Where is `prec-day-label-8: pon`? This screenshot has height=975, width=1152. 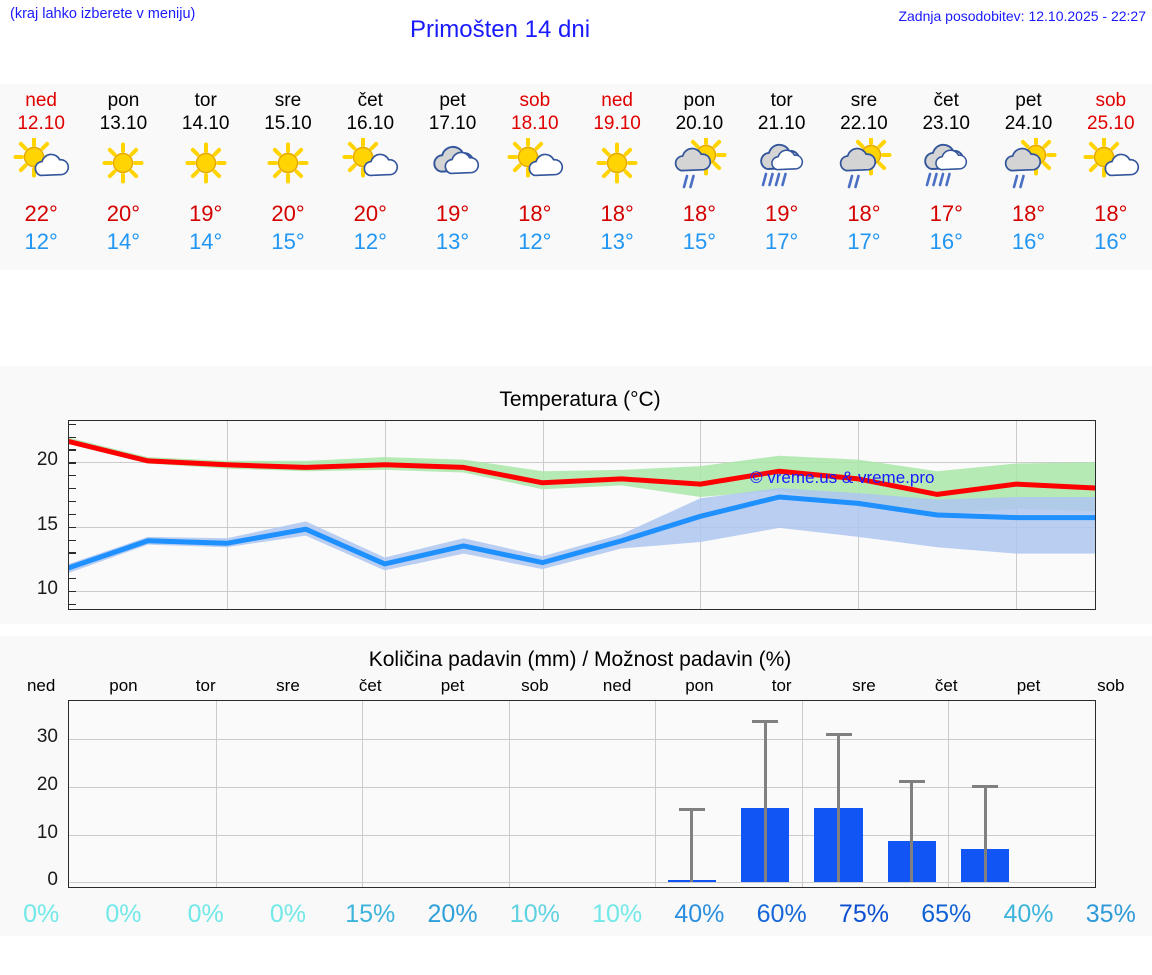
prec-day-label-8: pon is located at coordinates (699, 685).